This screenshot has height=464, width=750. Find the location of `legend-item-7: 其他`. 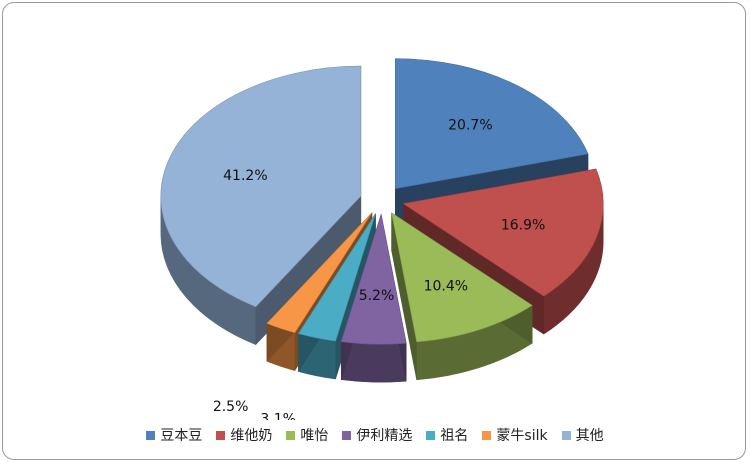

legend-item-7: 其他 is located at coordinates (582, 435).